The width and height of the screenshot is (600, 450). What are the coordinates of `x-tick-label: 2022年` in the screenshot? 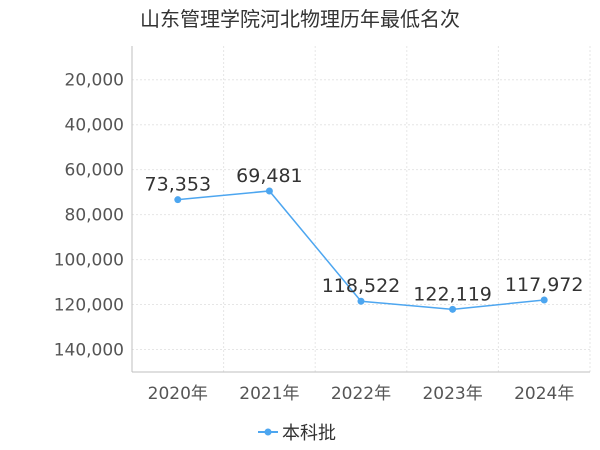 It's located at (361, 394).